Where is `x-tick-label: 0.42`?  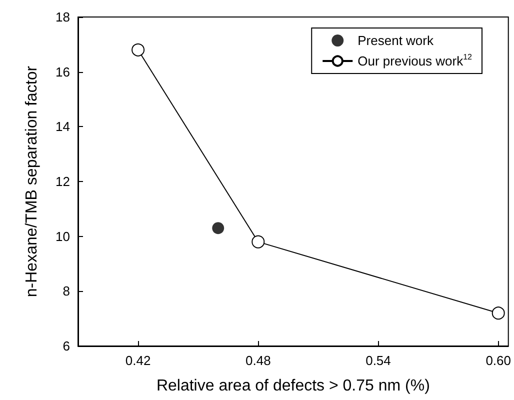 x-tick-label: 0.42 is located at coordinates (138, 360).